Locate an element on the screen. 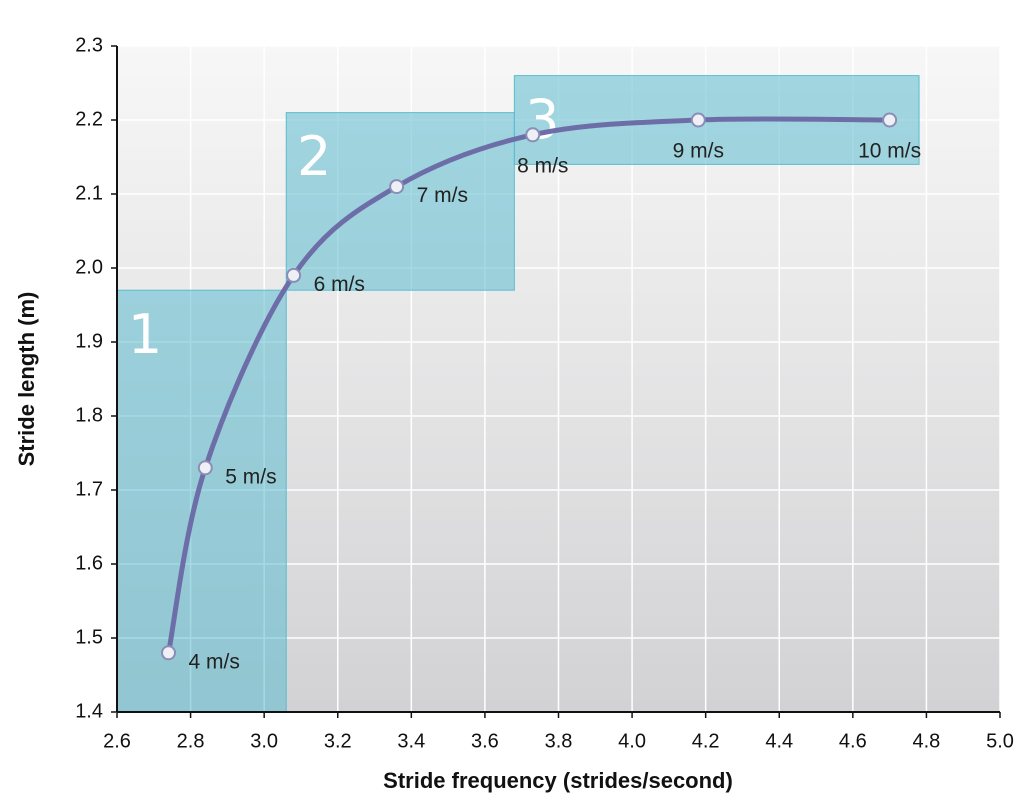 Image resolution: width=1024 pixels, height=810 pixels. point-label: 5 m/s is located at coordinates (250, 476).